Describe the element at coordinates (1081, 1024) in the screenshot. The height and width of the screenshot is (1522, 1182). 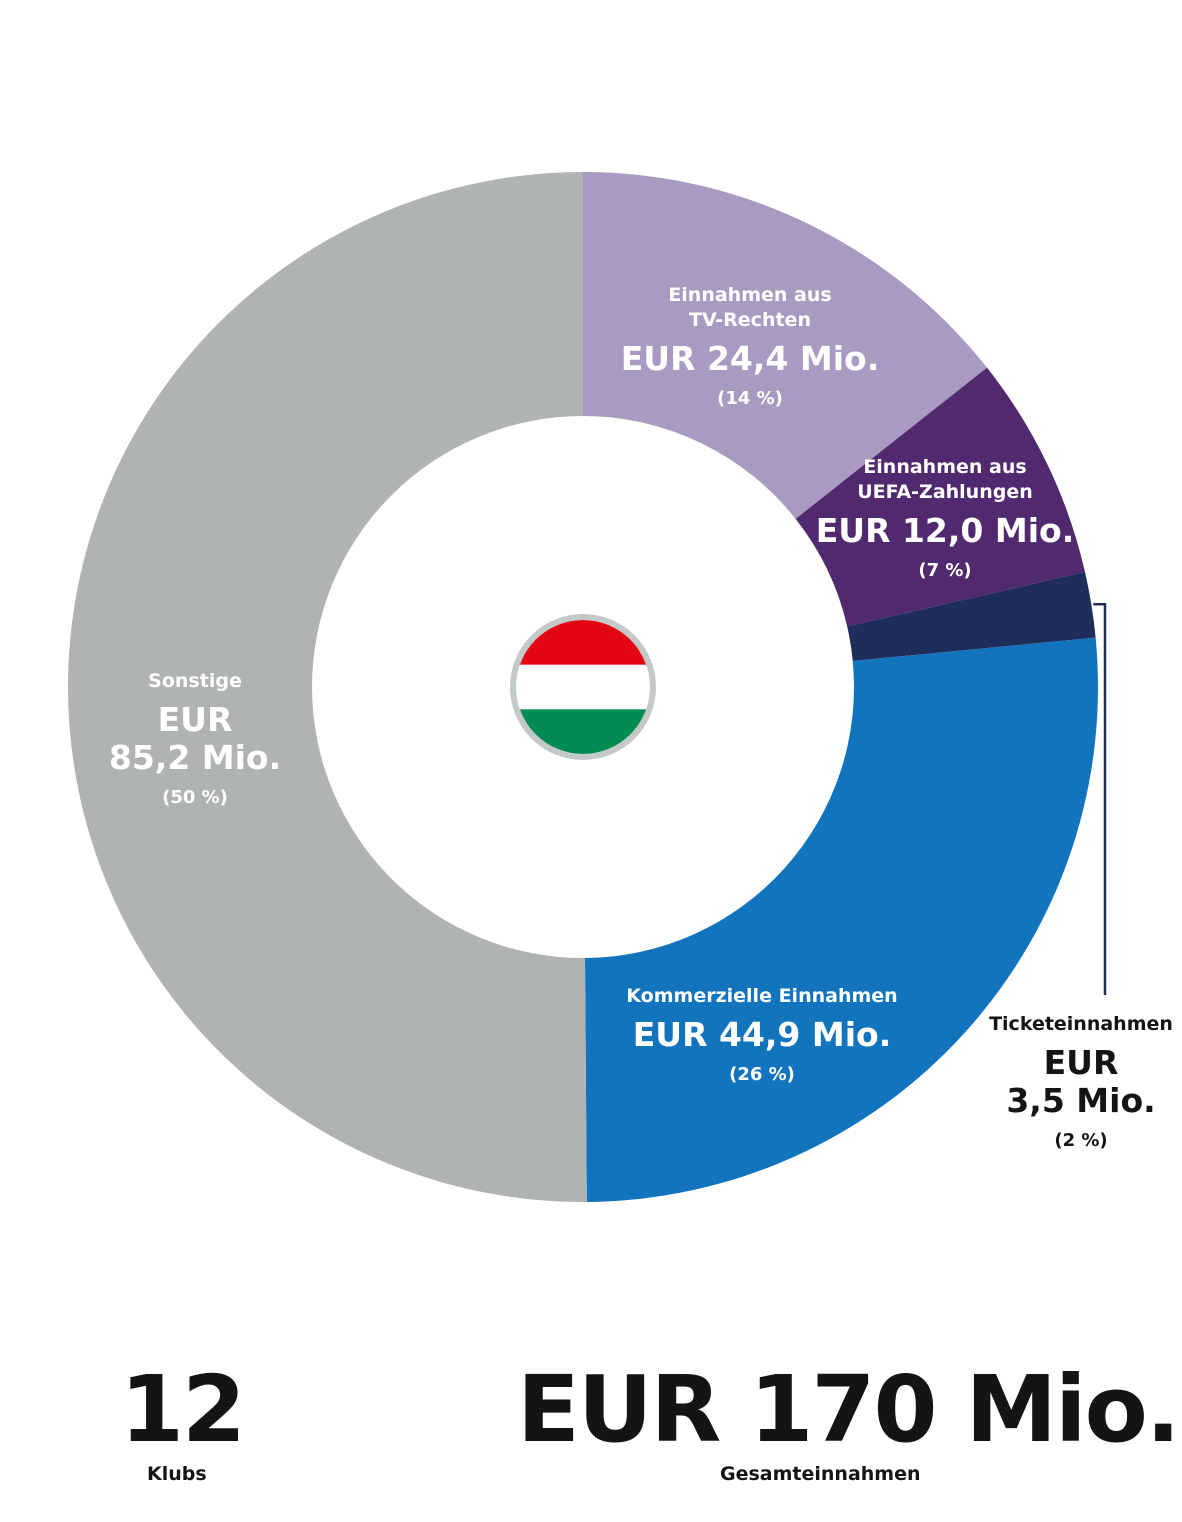
I see `label-ticketeinnahmen-line-0: Ticketeinnahmen` at that location.